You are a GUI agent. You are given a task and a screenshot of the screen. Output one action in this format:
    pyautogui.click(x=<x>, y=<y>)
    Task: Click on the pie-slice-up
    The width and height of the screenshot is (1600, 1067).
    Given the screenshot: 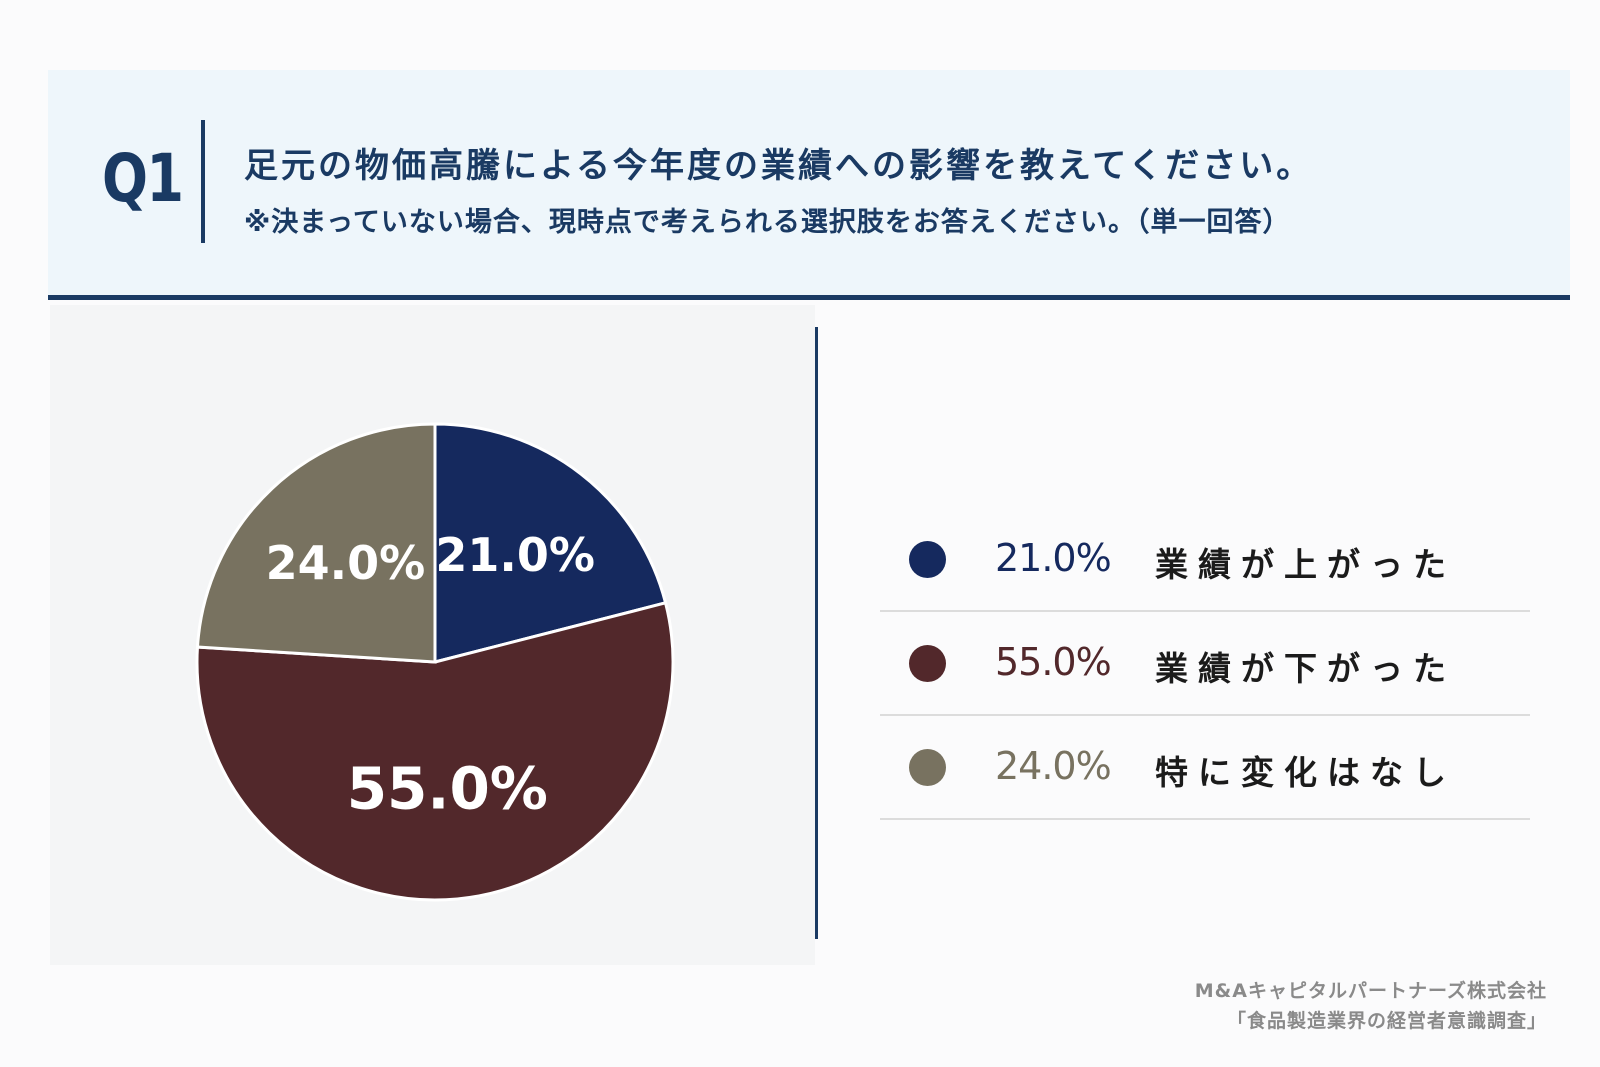 What is the action you would take?
    pyautogui.click(x=550, y=543)
    